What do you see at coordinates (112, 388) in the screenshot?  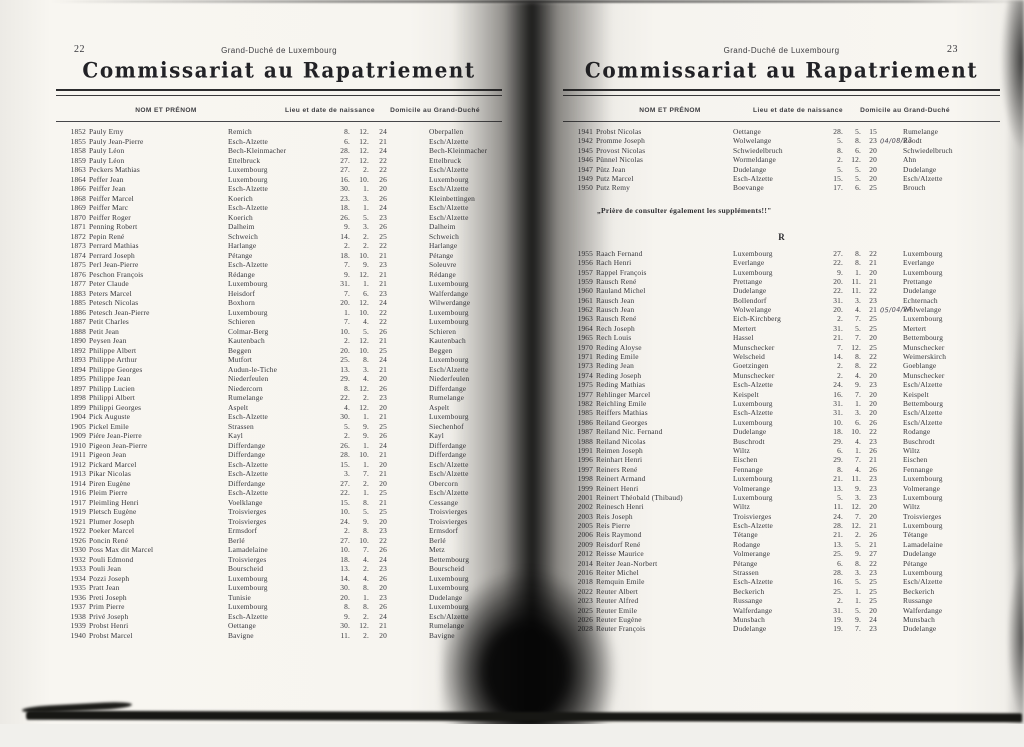 I see `row-name: Philipp Lucien` at bounding box center [112, 388].